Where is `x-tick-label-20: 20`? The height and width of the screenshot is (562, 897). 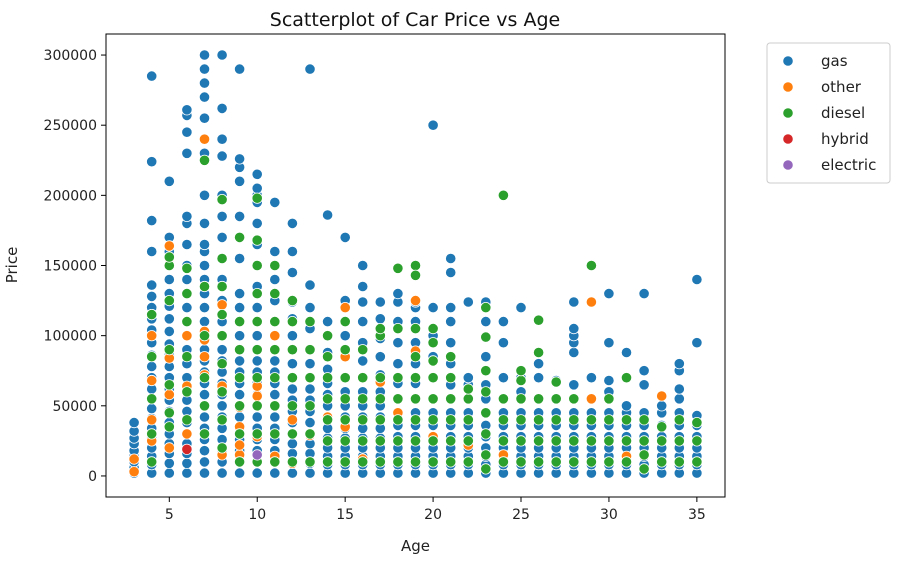
x-tick-label-20: 20 is located at coordinates (433, 515).